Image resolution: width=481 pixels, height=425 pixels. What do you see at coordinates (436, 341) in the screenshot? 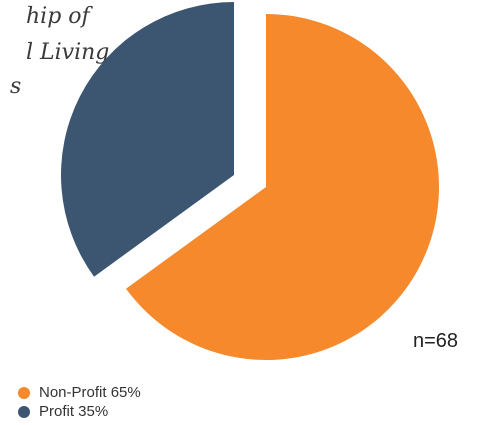
I see `sample-size-label: n=68` at bounding box center [436, 341].